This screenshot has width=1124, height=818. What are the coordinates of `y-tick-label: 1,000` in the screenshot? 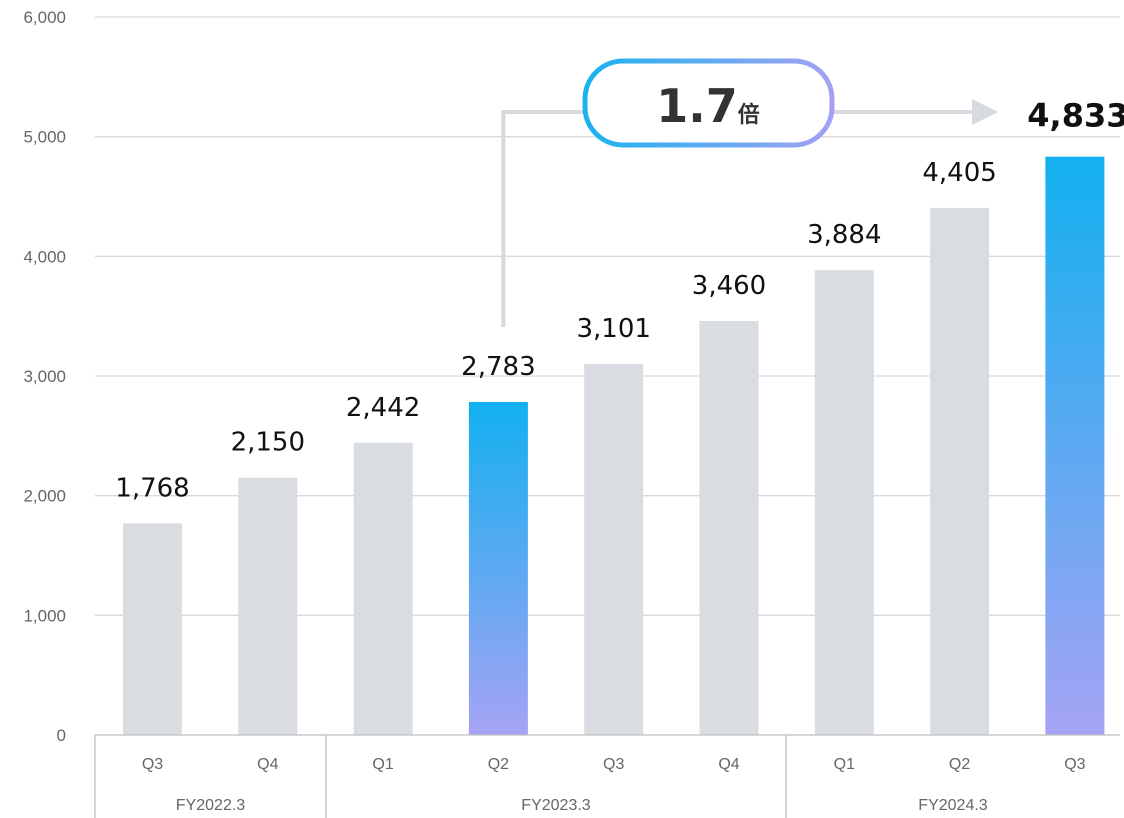 It's located at (44, 615).